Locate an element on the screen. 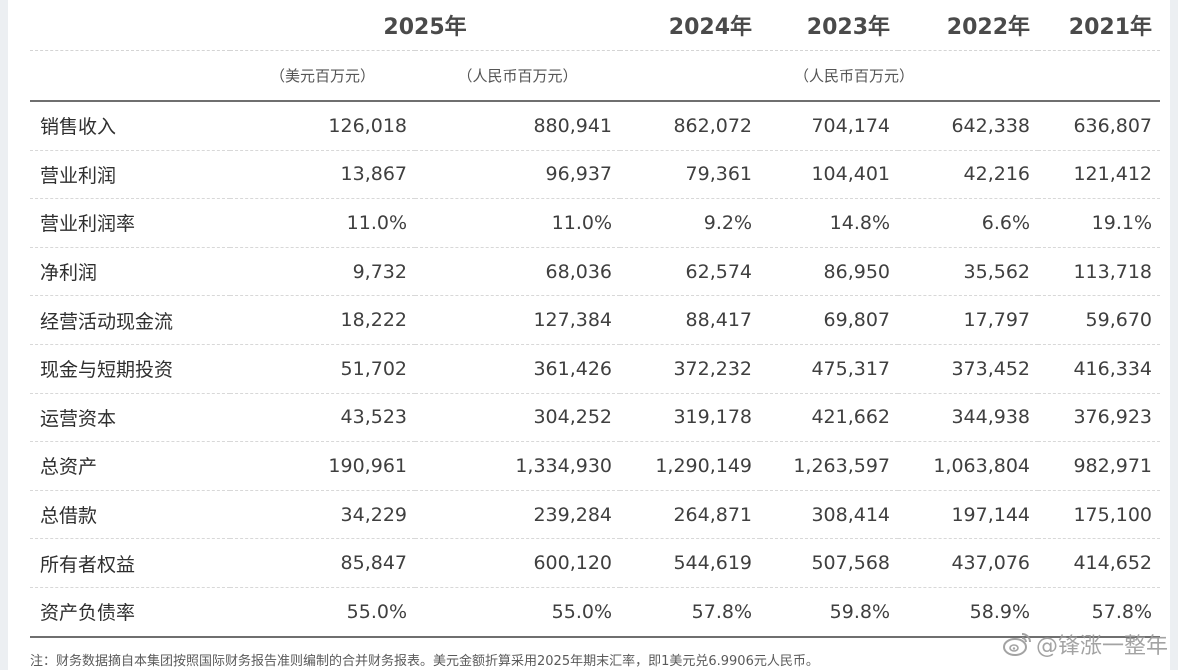  unit-blank is located at coordinates (130, 76).